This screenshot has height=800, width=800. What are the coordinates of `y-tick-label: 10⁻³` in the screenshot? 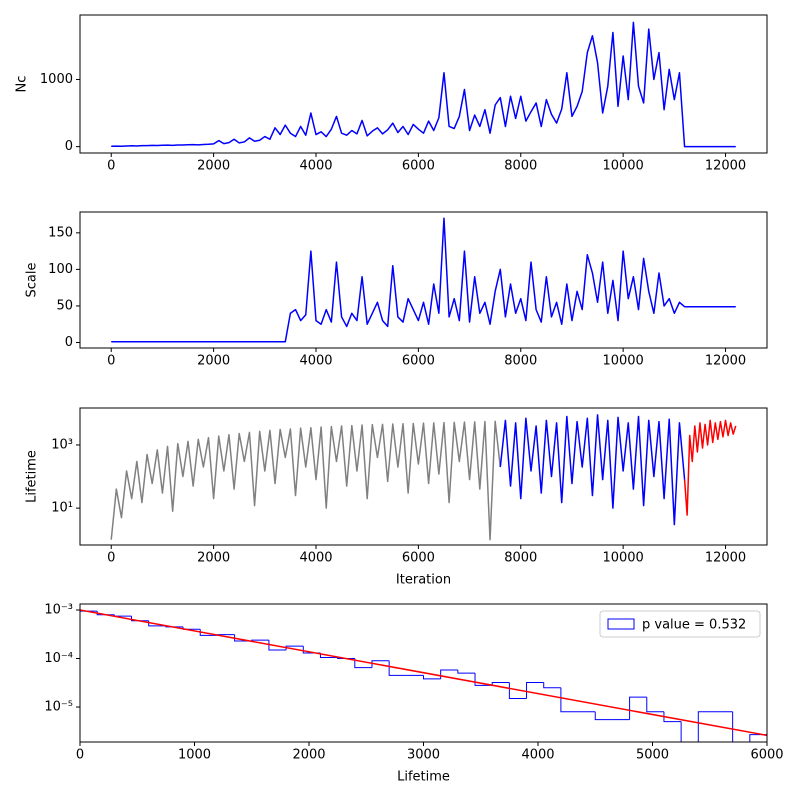 It's located at (58, 610).